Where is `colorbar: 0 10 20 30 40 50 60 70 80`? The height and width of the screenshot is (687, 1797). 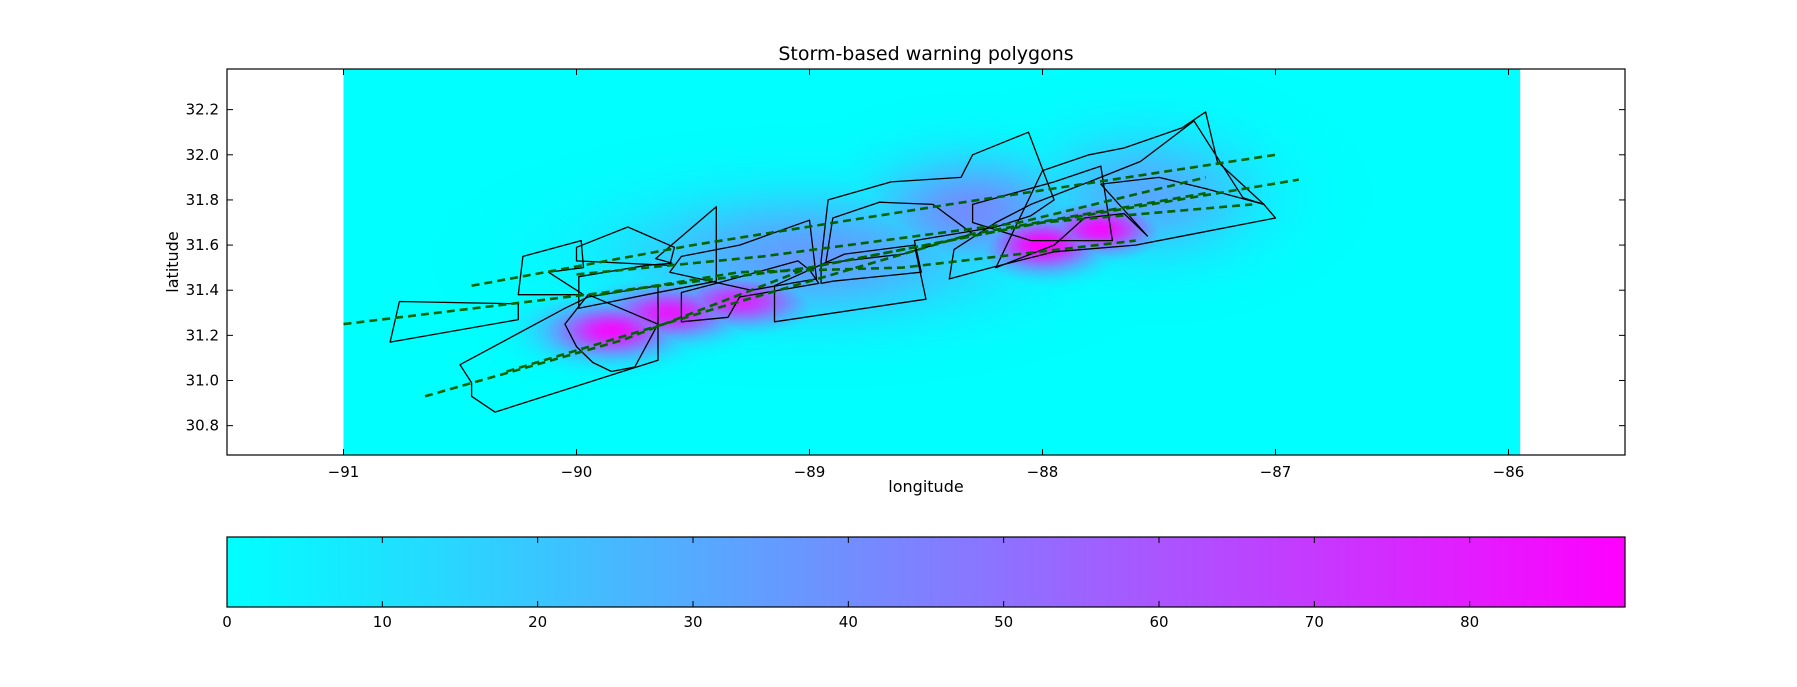
colorbar: 0 10 20 30 40 50 60 70 80 is located at coordinates (924, 583).